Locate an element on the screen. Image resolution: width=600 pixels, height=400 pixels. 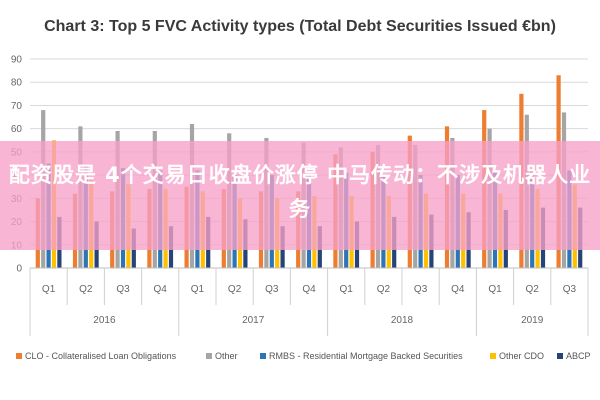
y-tick-label: 60 is located at coordinates (17, 129).